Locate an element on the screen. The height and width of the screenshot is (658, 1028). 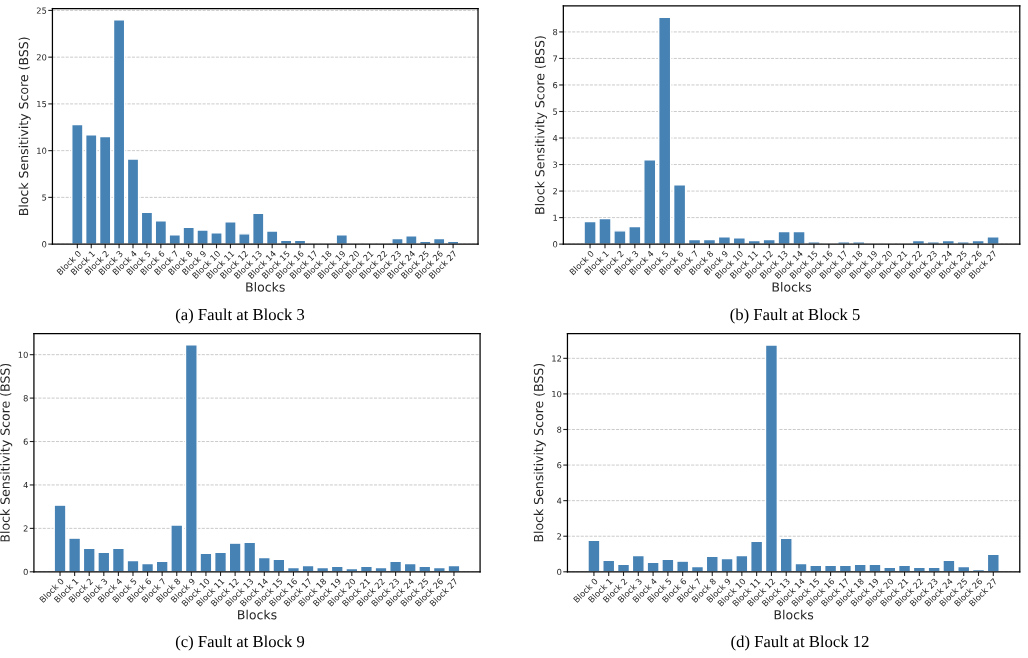
y-tick-label: 25 is located at coordinates (41, 10).